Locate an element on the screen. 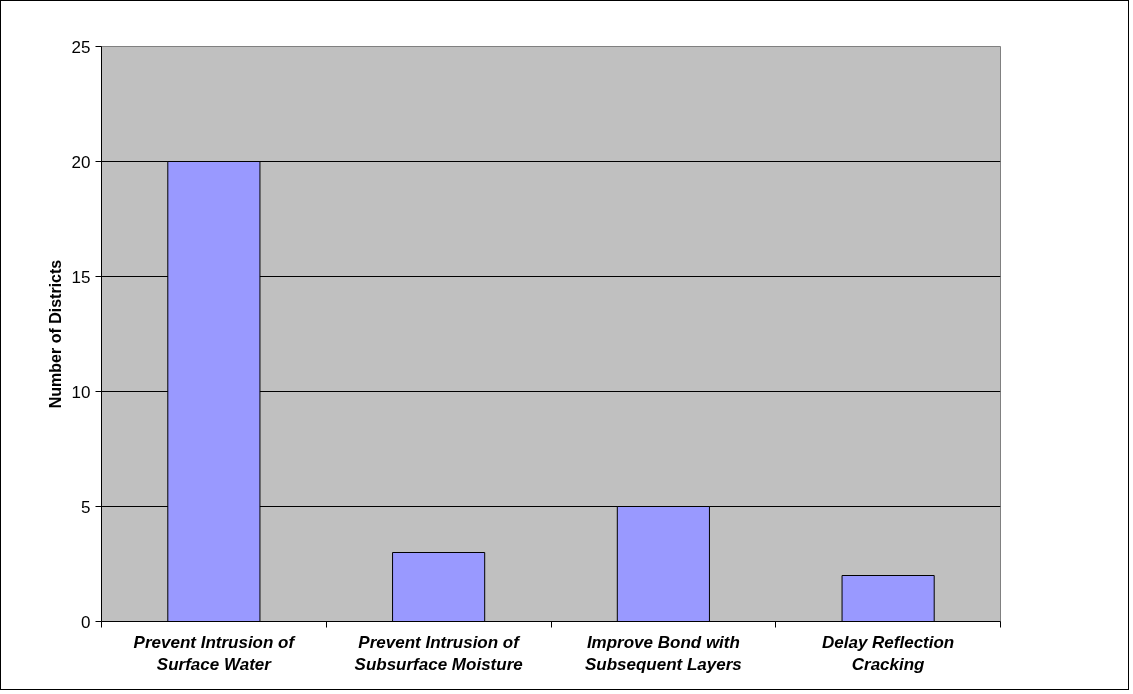 This screenshot has width=1133, height=694. y-tick-label: 10 is located at coordinates (81, 392).